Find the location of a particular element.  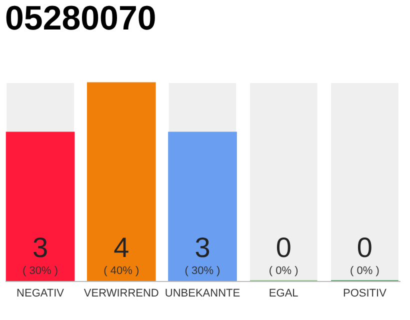

annotation: ( 40% ) is located at coordinates (122, 271).